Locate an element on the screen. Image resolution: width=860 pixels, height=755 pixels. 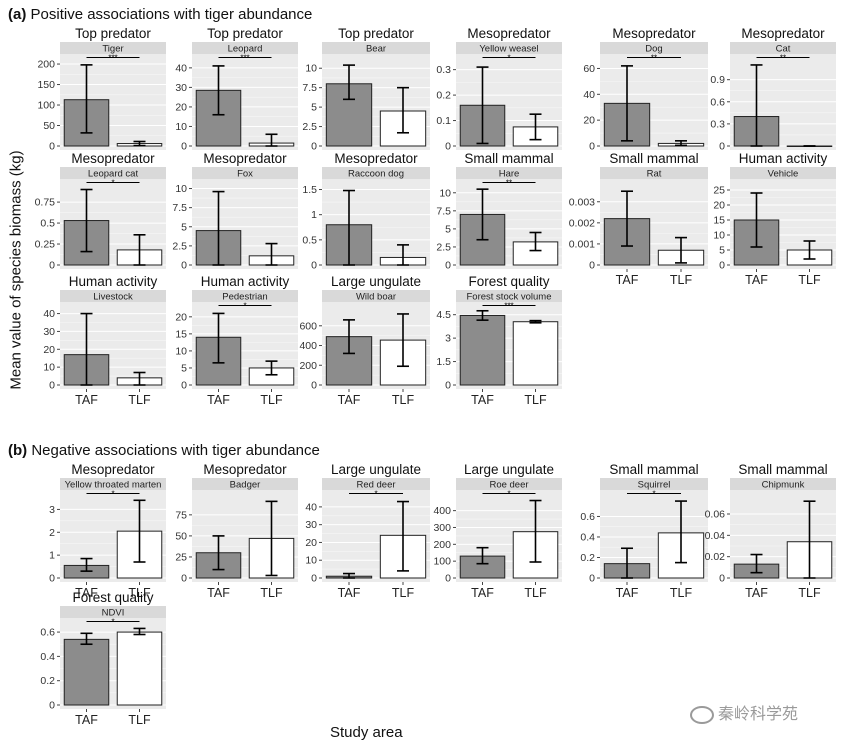
y-tick-label: 1 is located at coordinates (314, 215).